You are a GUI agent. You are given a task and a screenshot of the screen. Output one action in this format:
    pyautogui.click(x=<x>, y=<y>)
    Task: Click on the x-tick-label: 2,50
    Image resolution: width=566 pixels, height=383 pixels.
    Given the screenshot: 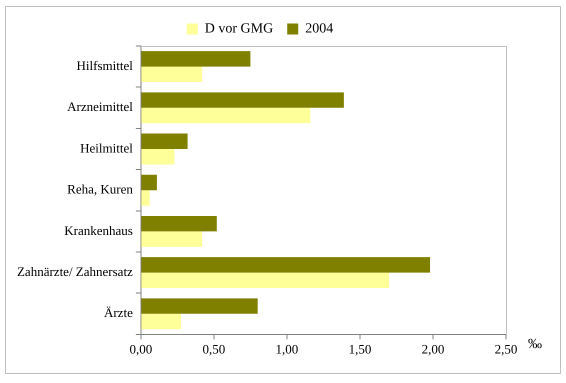 What is the action you would take?
    pyautogui.click(x=506, y=349)
    